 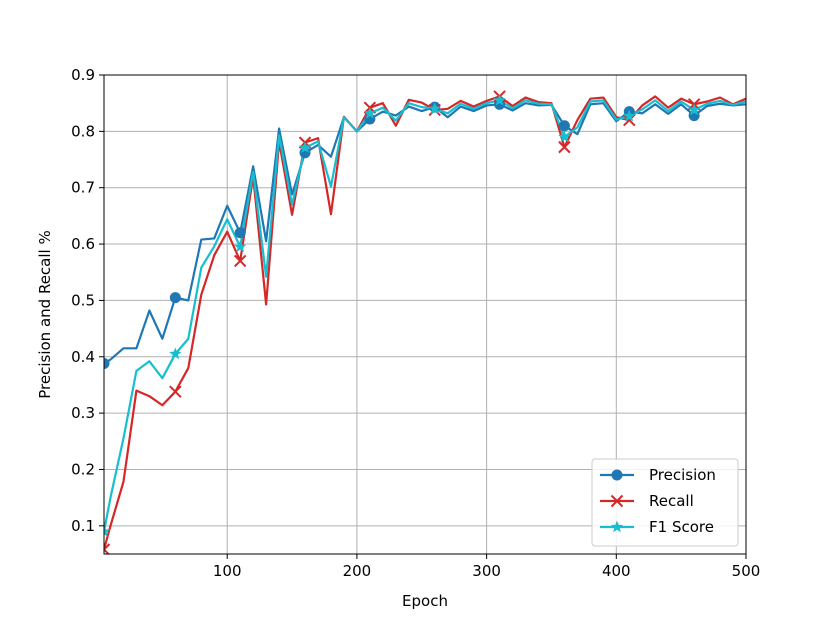 I want to click on y-axis-label: Precision and Recall %, so click(x=45, y=314).